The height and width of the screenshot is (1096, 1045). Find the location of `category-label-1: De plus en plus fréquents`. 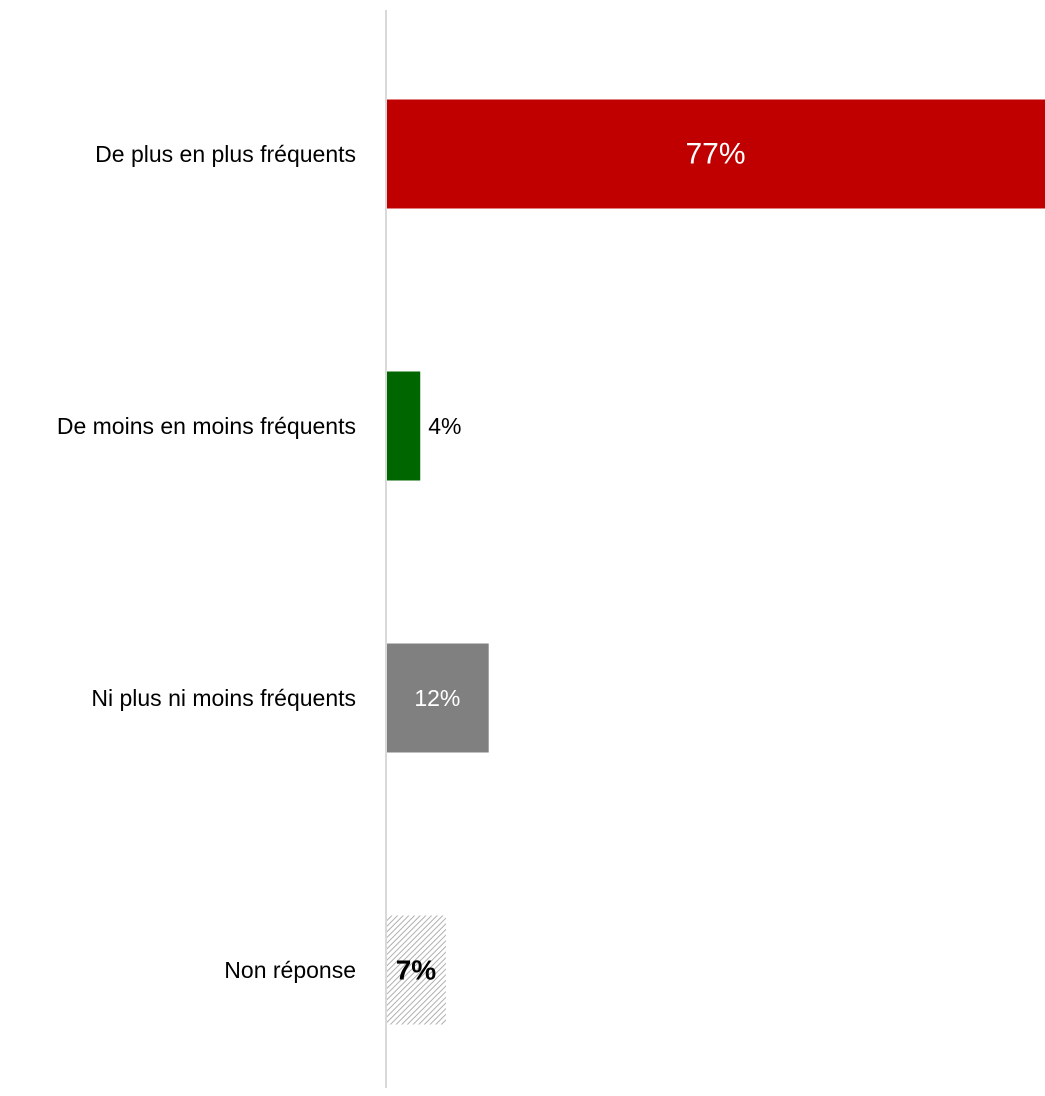

category-label-1: De plus en plus fréquents is located at coordinates (225, 154).